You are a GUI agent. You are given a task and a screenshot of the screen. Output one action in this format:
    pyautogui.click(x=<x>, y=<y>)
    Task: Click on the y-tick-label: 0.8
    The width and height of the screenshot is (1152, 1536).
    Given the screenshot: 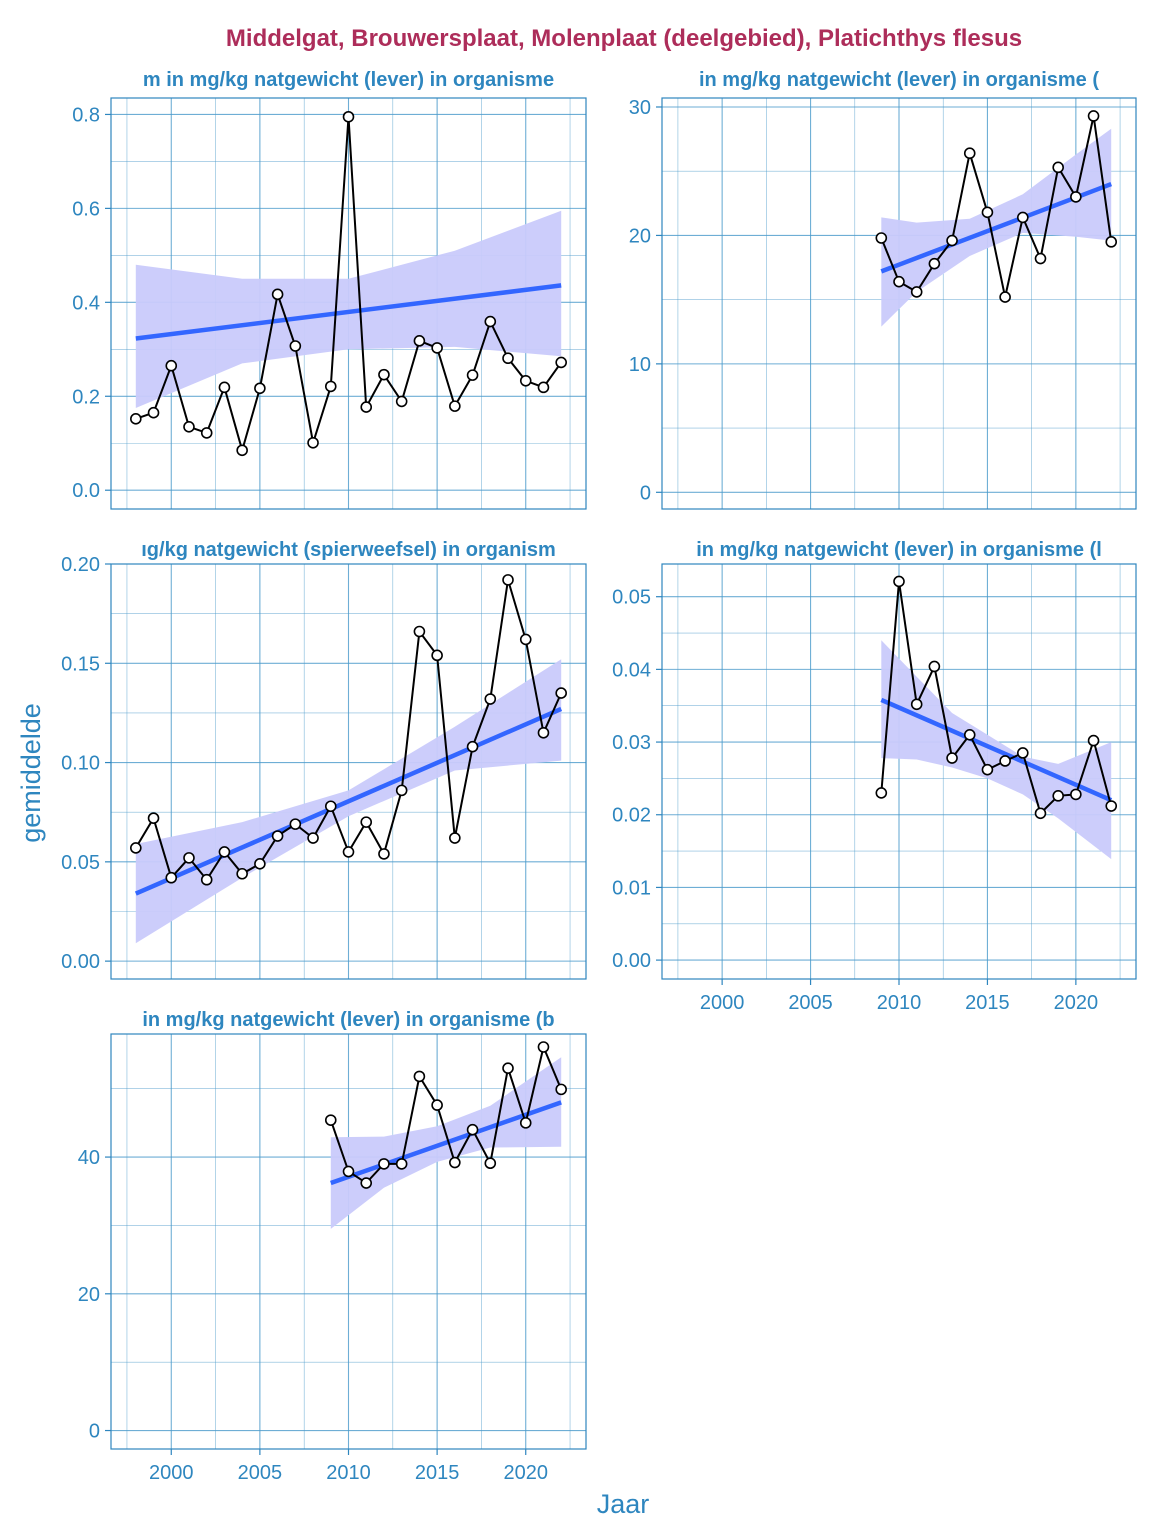 What is the action you would take?
    pyautogui.click(x=86, y=115)
    